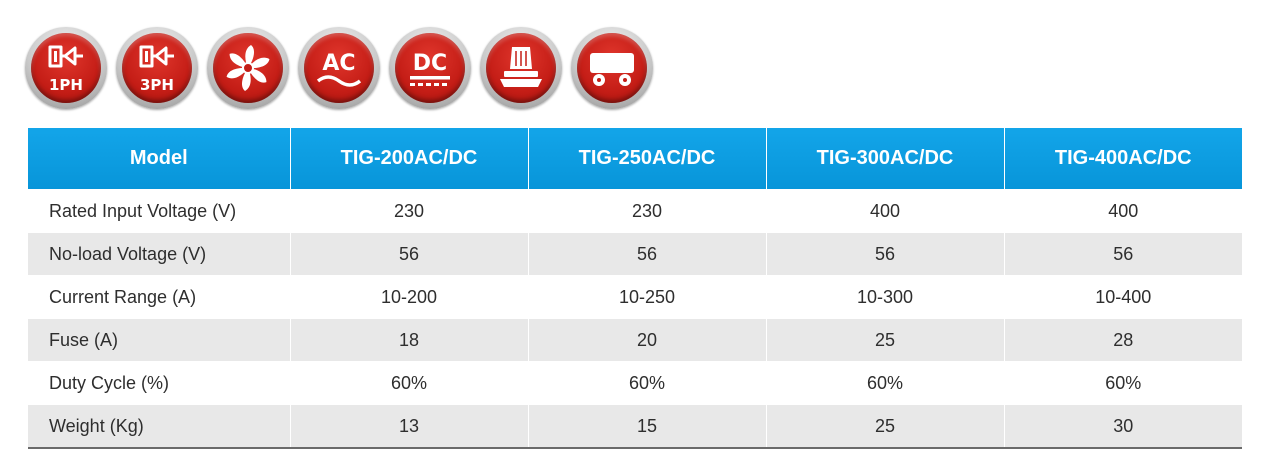  Describe the element at coordinates (647, 297) in the screenshot. I see `table-cell: 10-250` at that location.